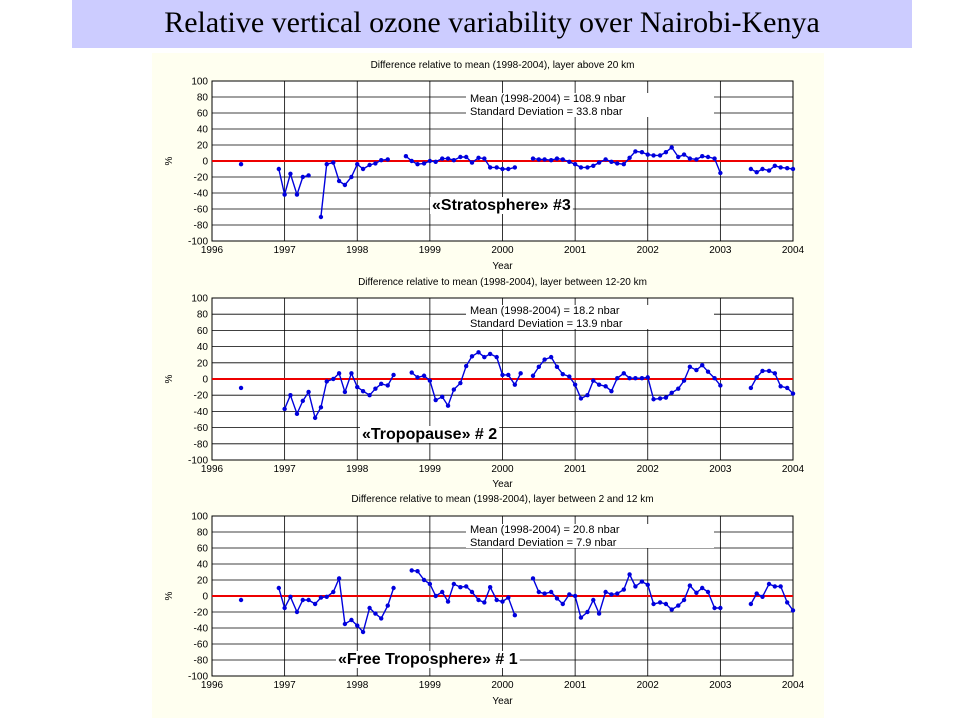  What do you see at coordinates (201, 428) in the screenshot?
I see `chart2-y-tick-label: -60` at bounding box center [201, 428].